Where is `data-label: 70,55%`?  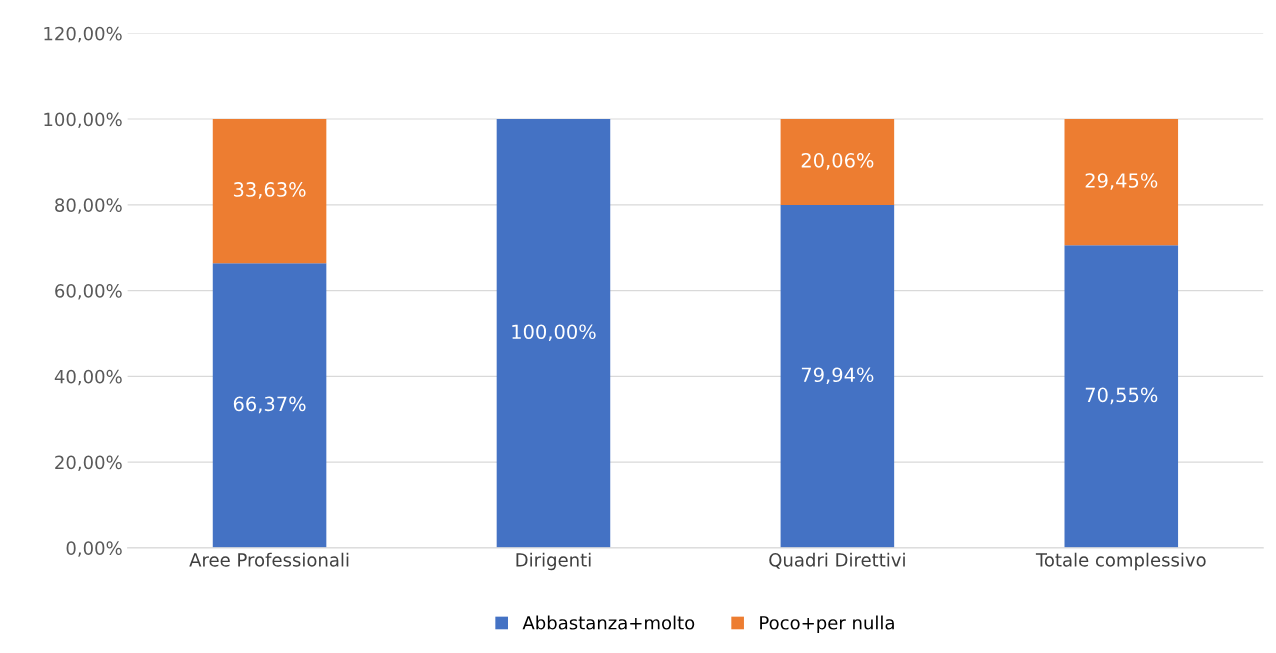
data-label: 70,55% is located at coordinates (1121, 396).